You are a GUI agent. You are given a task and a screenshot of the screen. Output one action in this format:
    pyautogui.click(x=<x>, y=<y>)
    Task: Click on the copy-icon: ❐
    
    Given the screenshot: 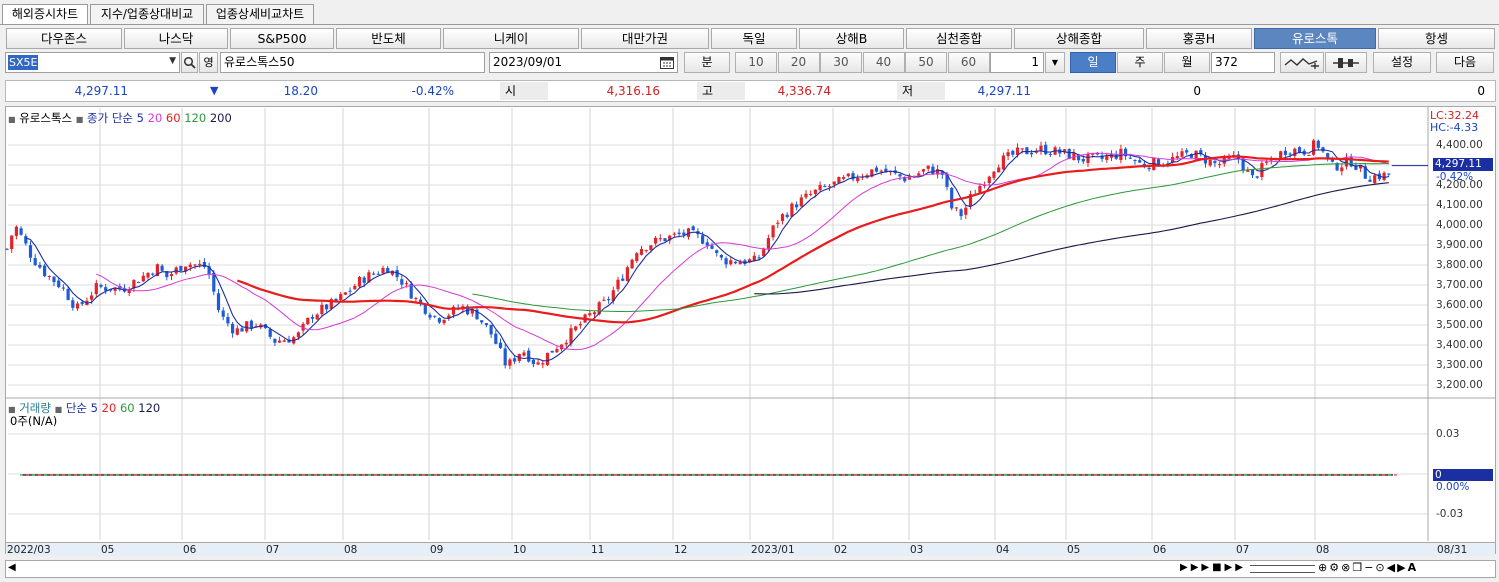 What is the action you would take?
    pyautogui.click(x=1358, y=567)
    